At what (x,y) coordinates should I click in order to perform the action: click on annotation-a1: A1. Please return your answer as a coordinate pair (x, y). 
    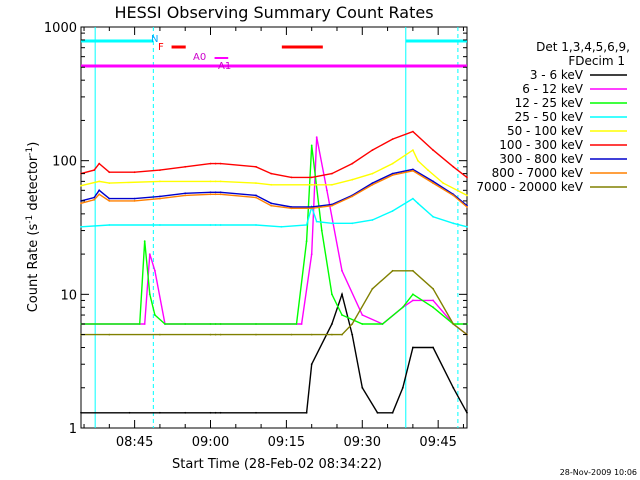
    Looking at the image, I should click on (224, 66).